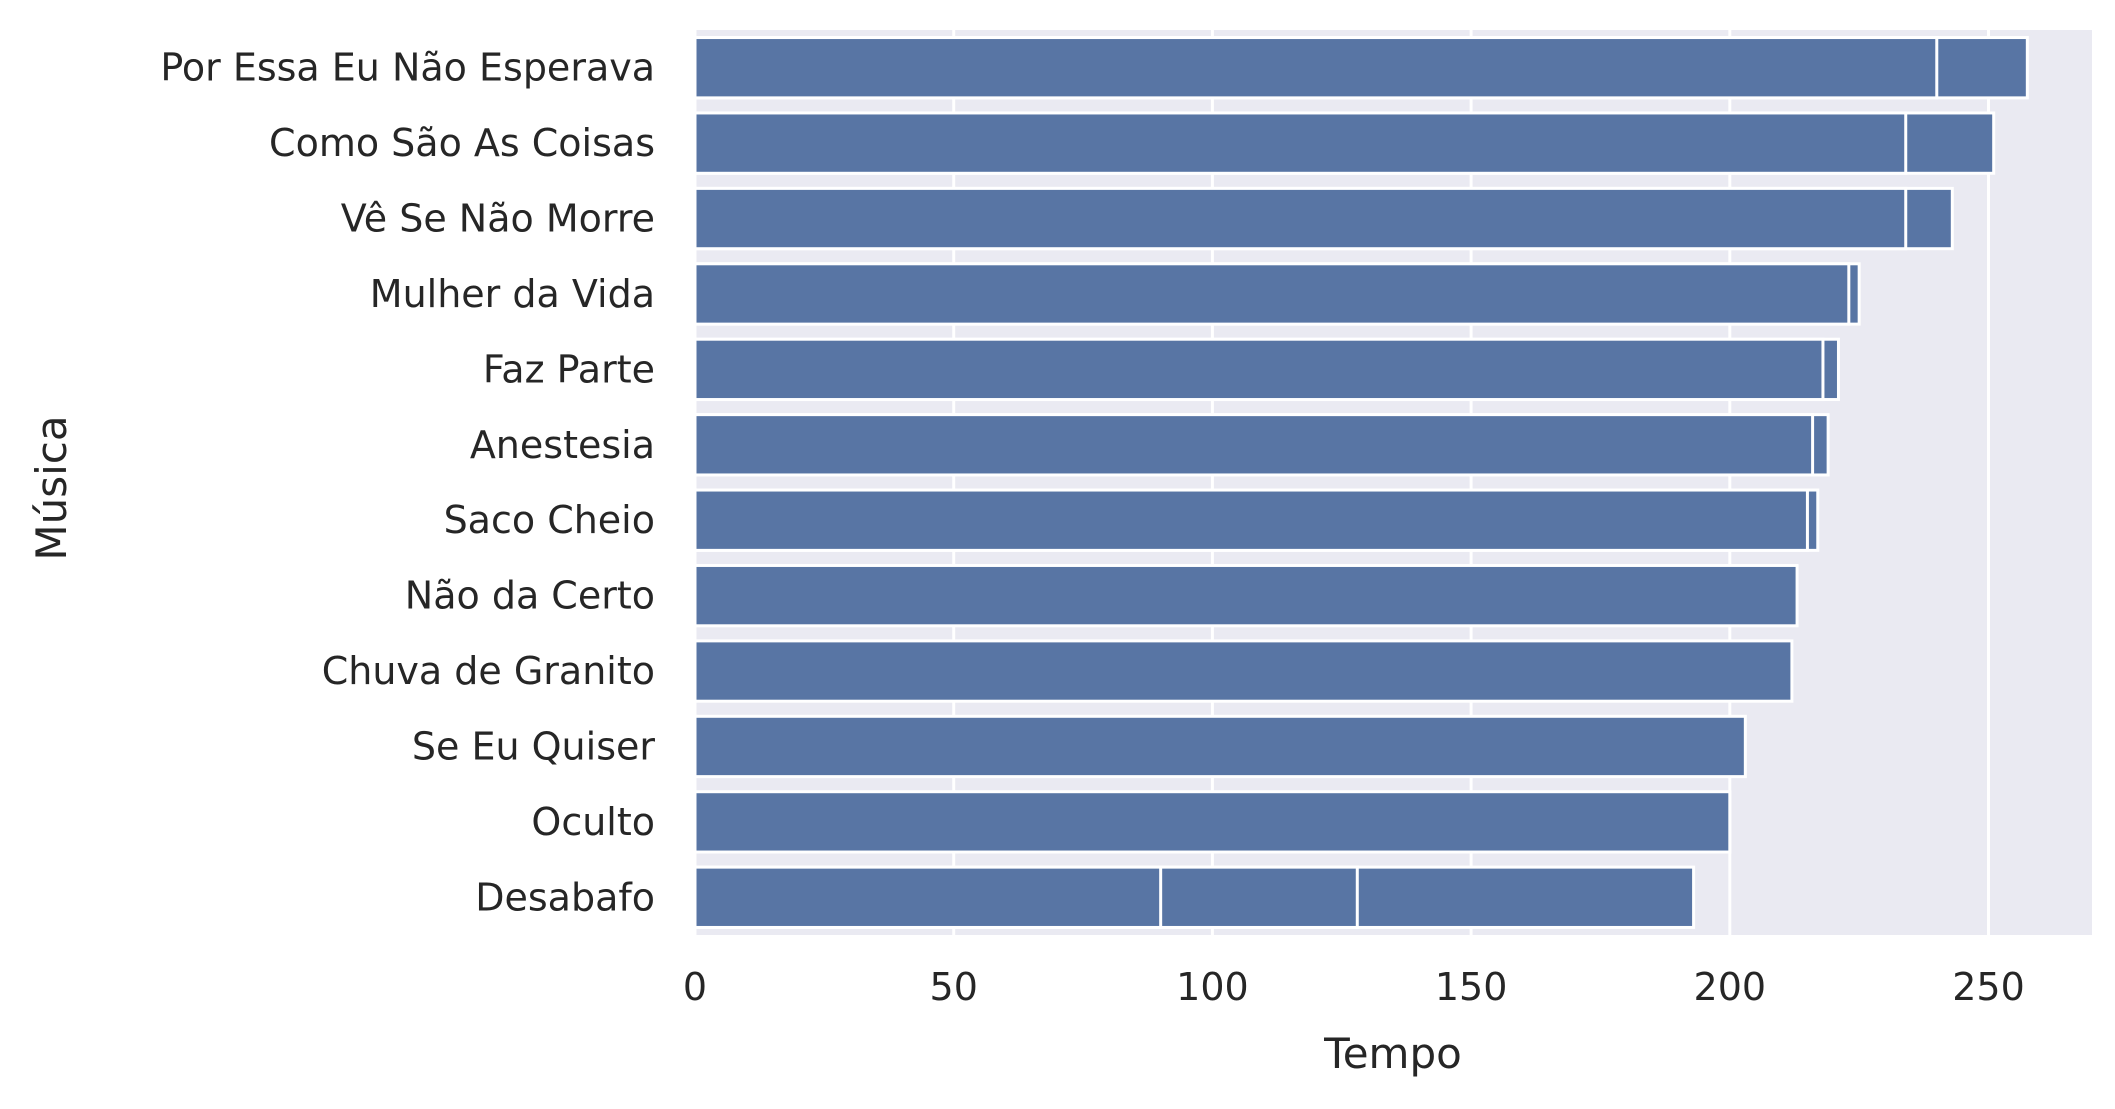 This screenshot has width=2115, height=1109. I want to click on y-tick-label: Por Essa Eu Não Esperava, so click(407, 68).